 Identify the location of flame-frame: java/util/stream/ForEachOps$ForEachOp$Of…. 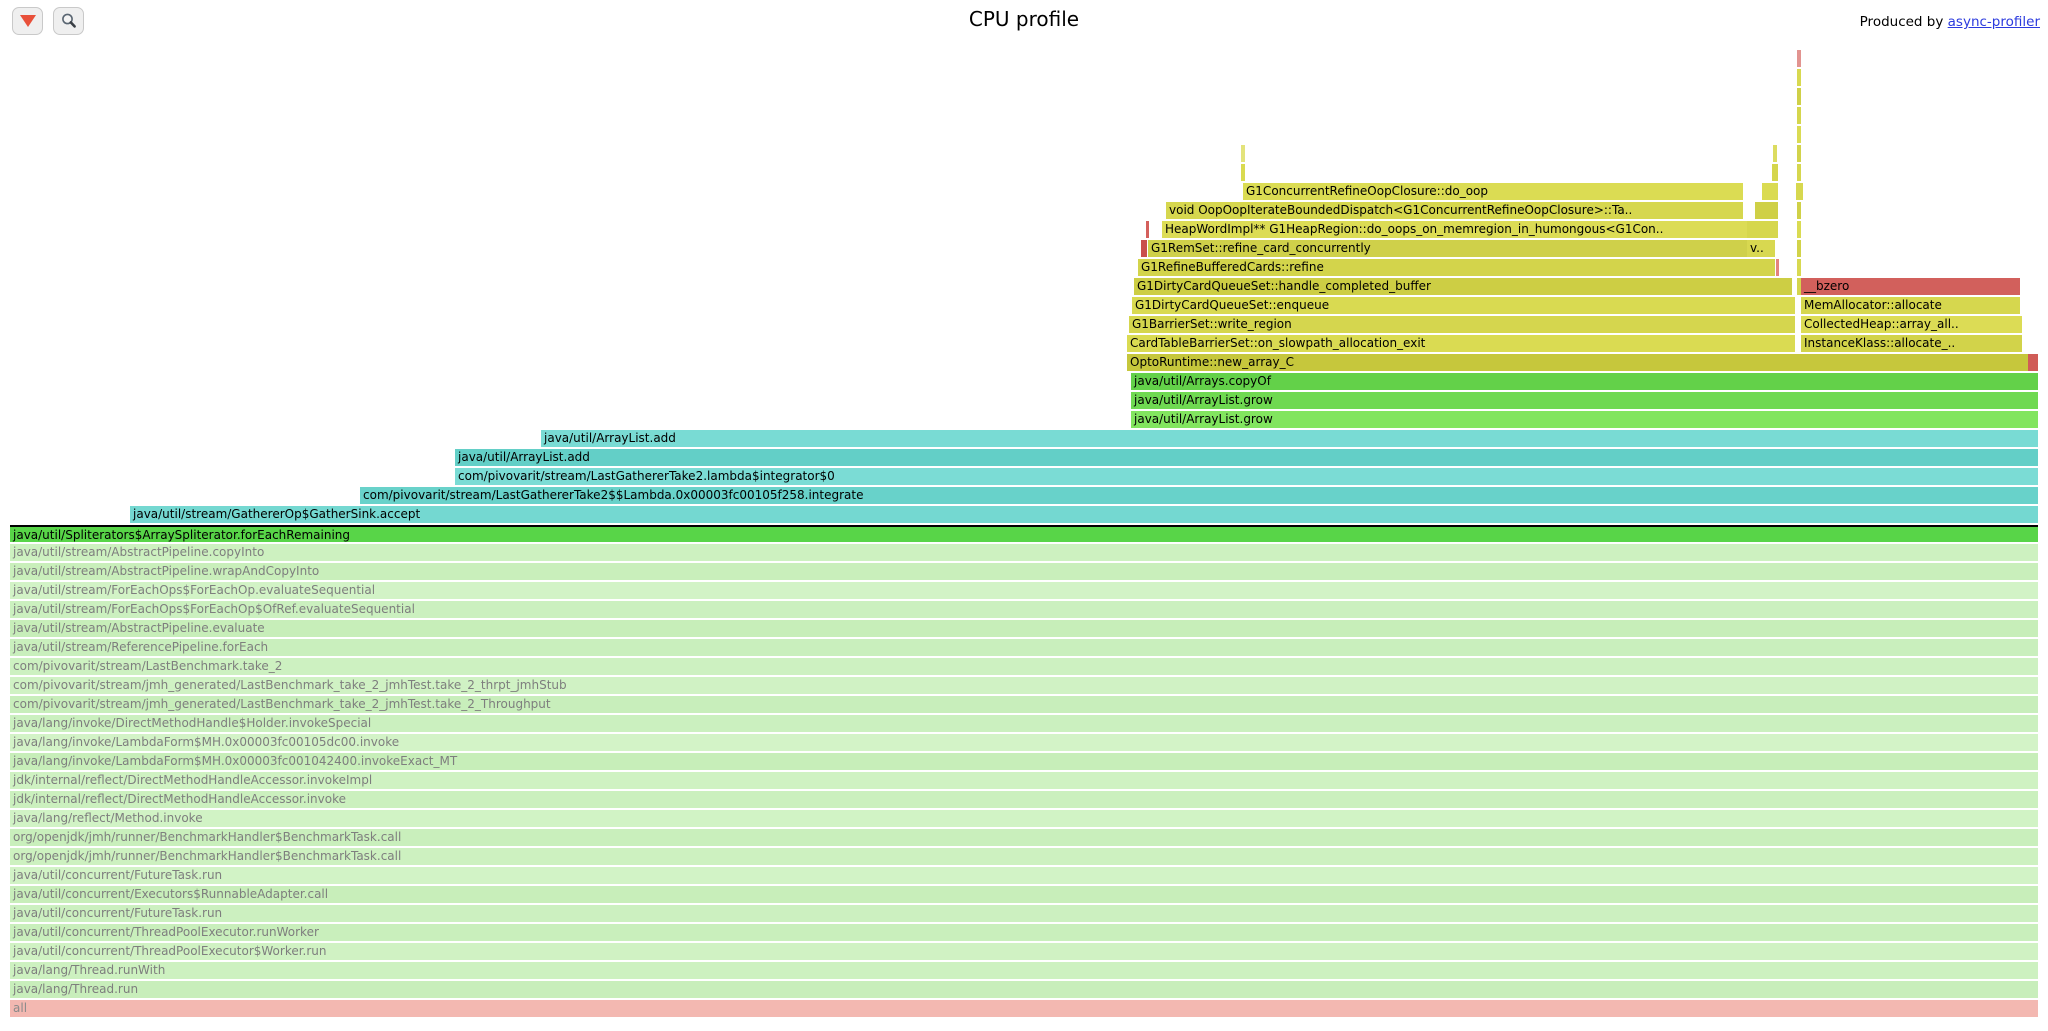
(1024, 609).